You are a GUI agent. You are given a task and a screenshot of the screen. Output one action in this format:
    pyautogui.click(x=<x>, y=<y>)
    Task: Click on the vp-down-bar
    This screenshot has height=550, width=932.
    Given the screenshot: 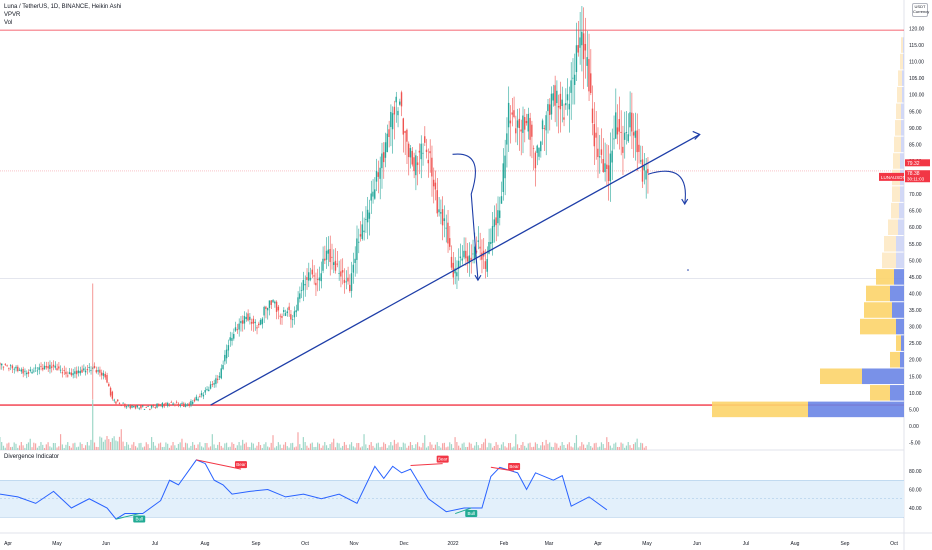 What is the action you would take?
    pyautogui.click(x=903, y=61)
    